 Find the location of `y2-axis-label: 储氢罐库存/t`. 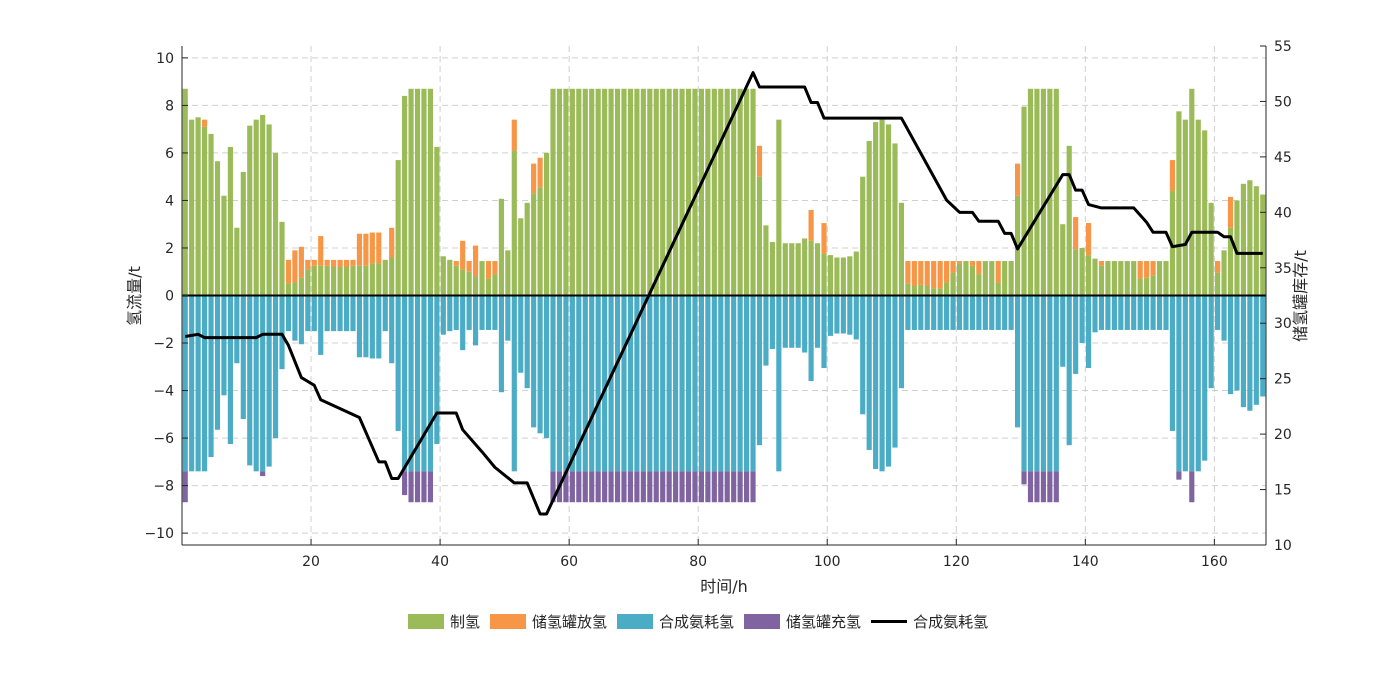

y2-axis-label: 储氢罐库存/t is located at coordinates (1300, 296).